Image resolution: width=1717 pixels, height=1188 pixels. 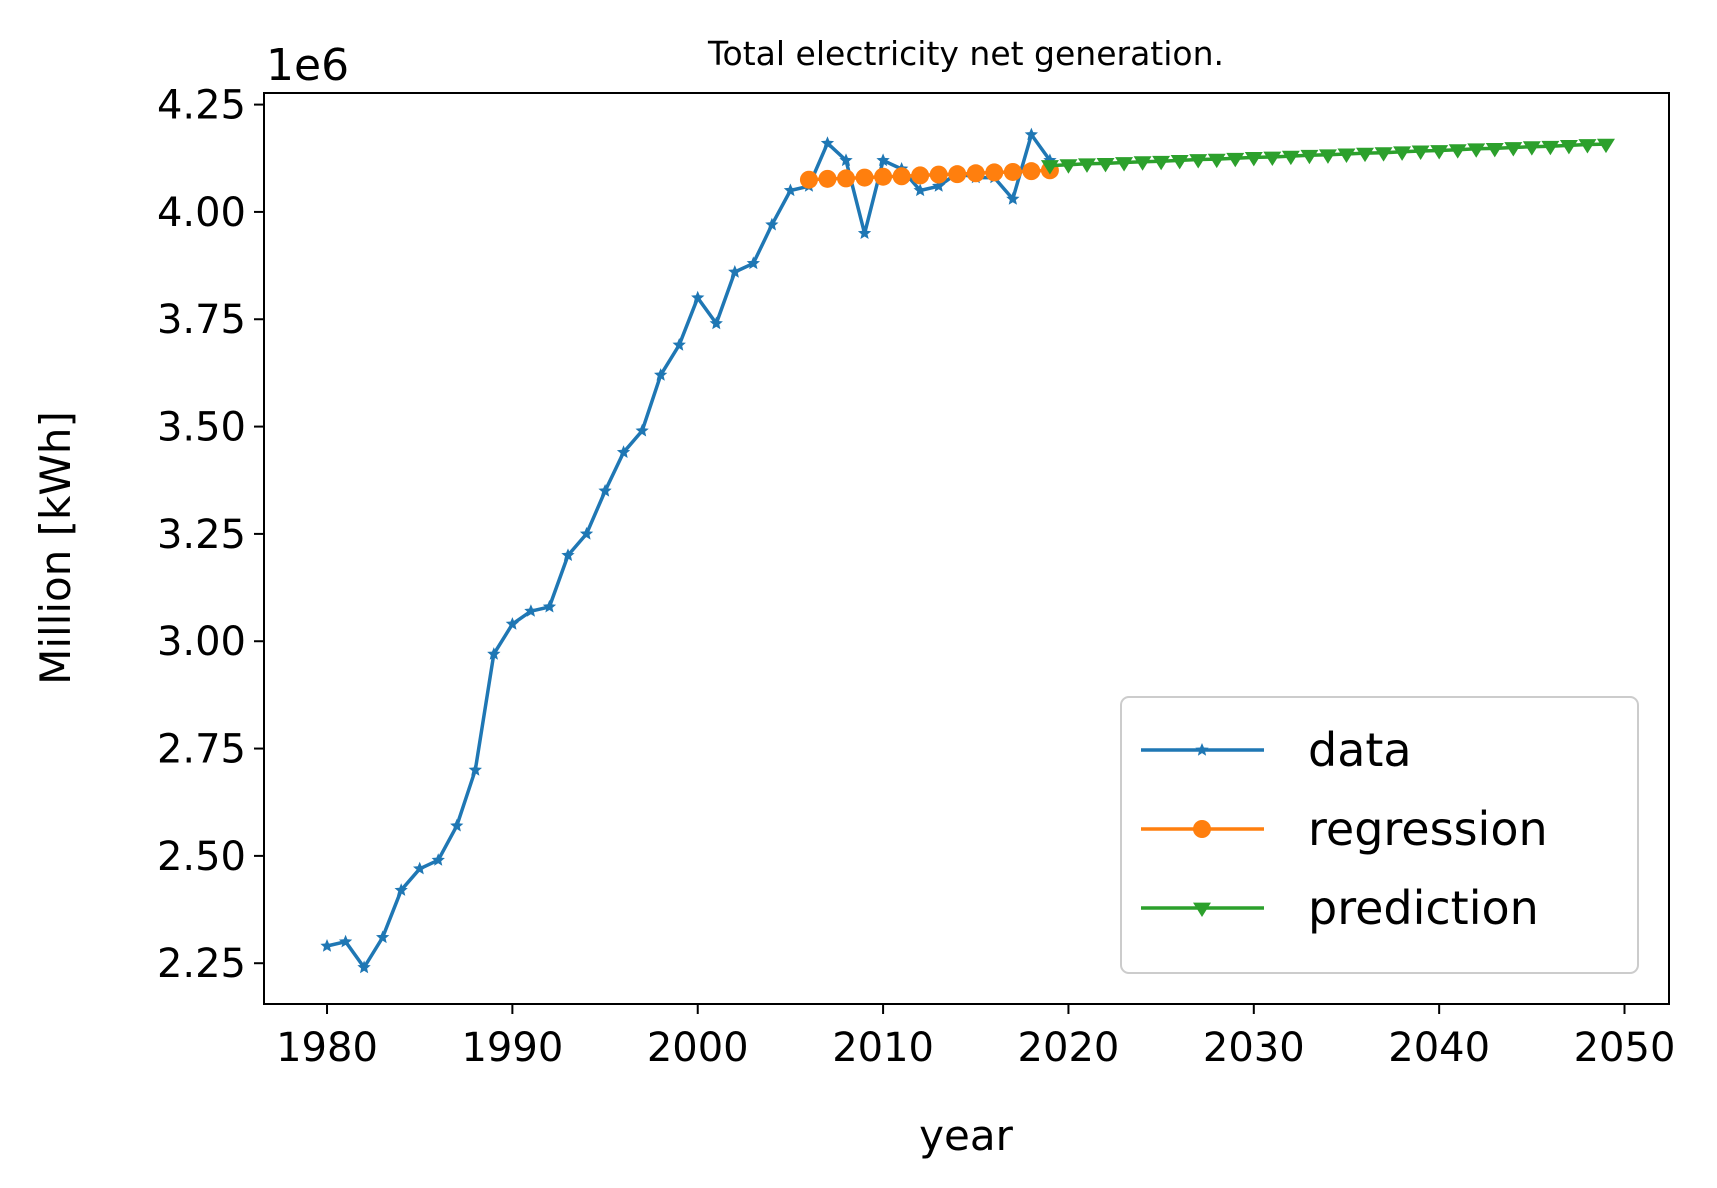 What do you see at coordinates (1360, 750) in the screenshot?
I see `legend-label-data: data` at bounding box center [1360, 750].